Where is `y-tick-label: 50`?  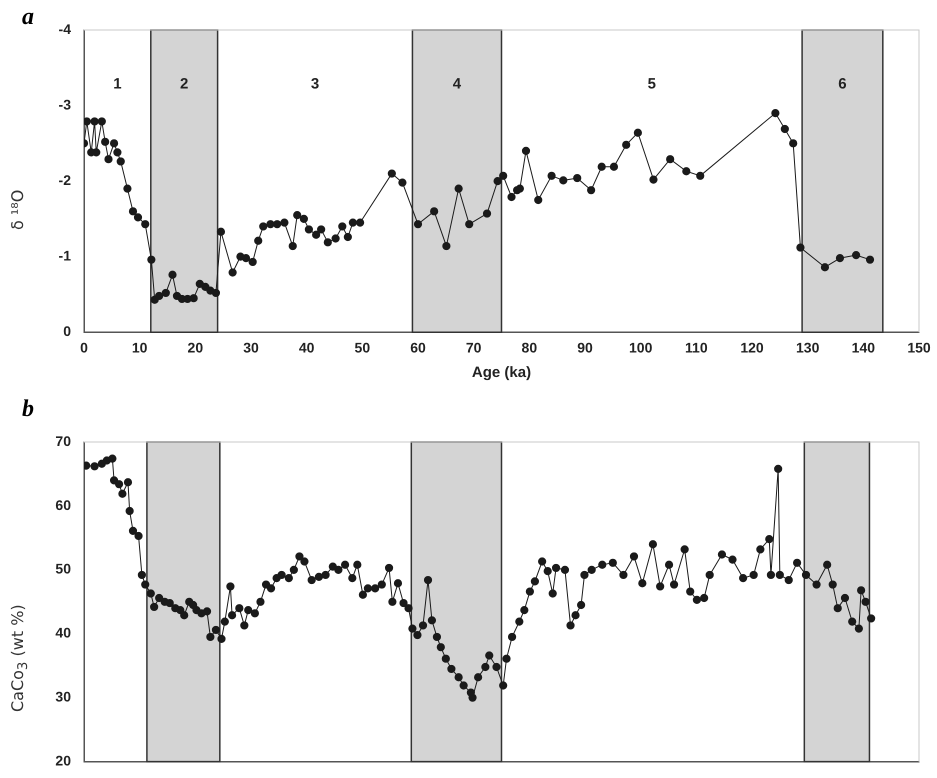 y-tick-label: 50 is located at coordinates (63, 568).